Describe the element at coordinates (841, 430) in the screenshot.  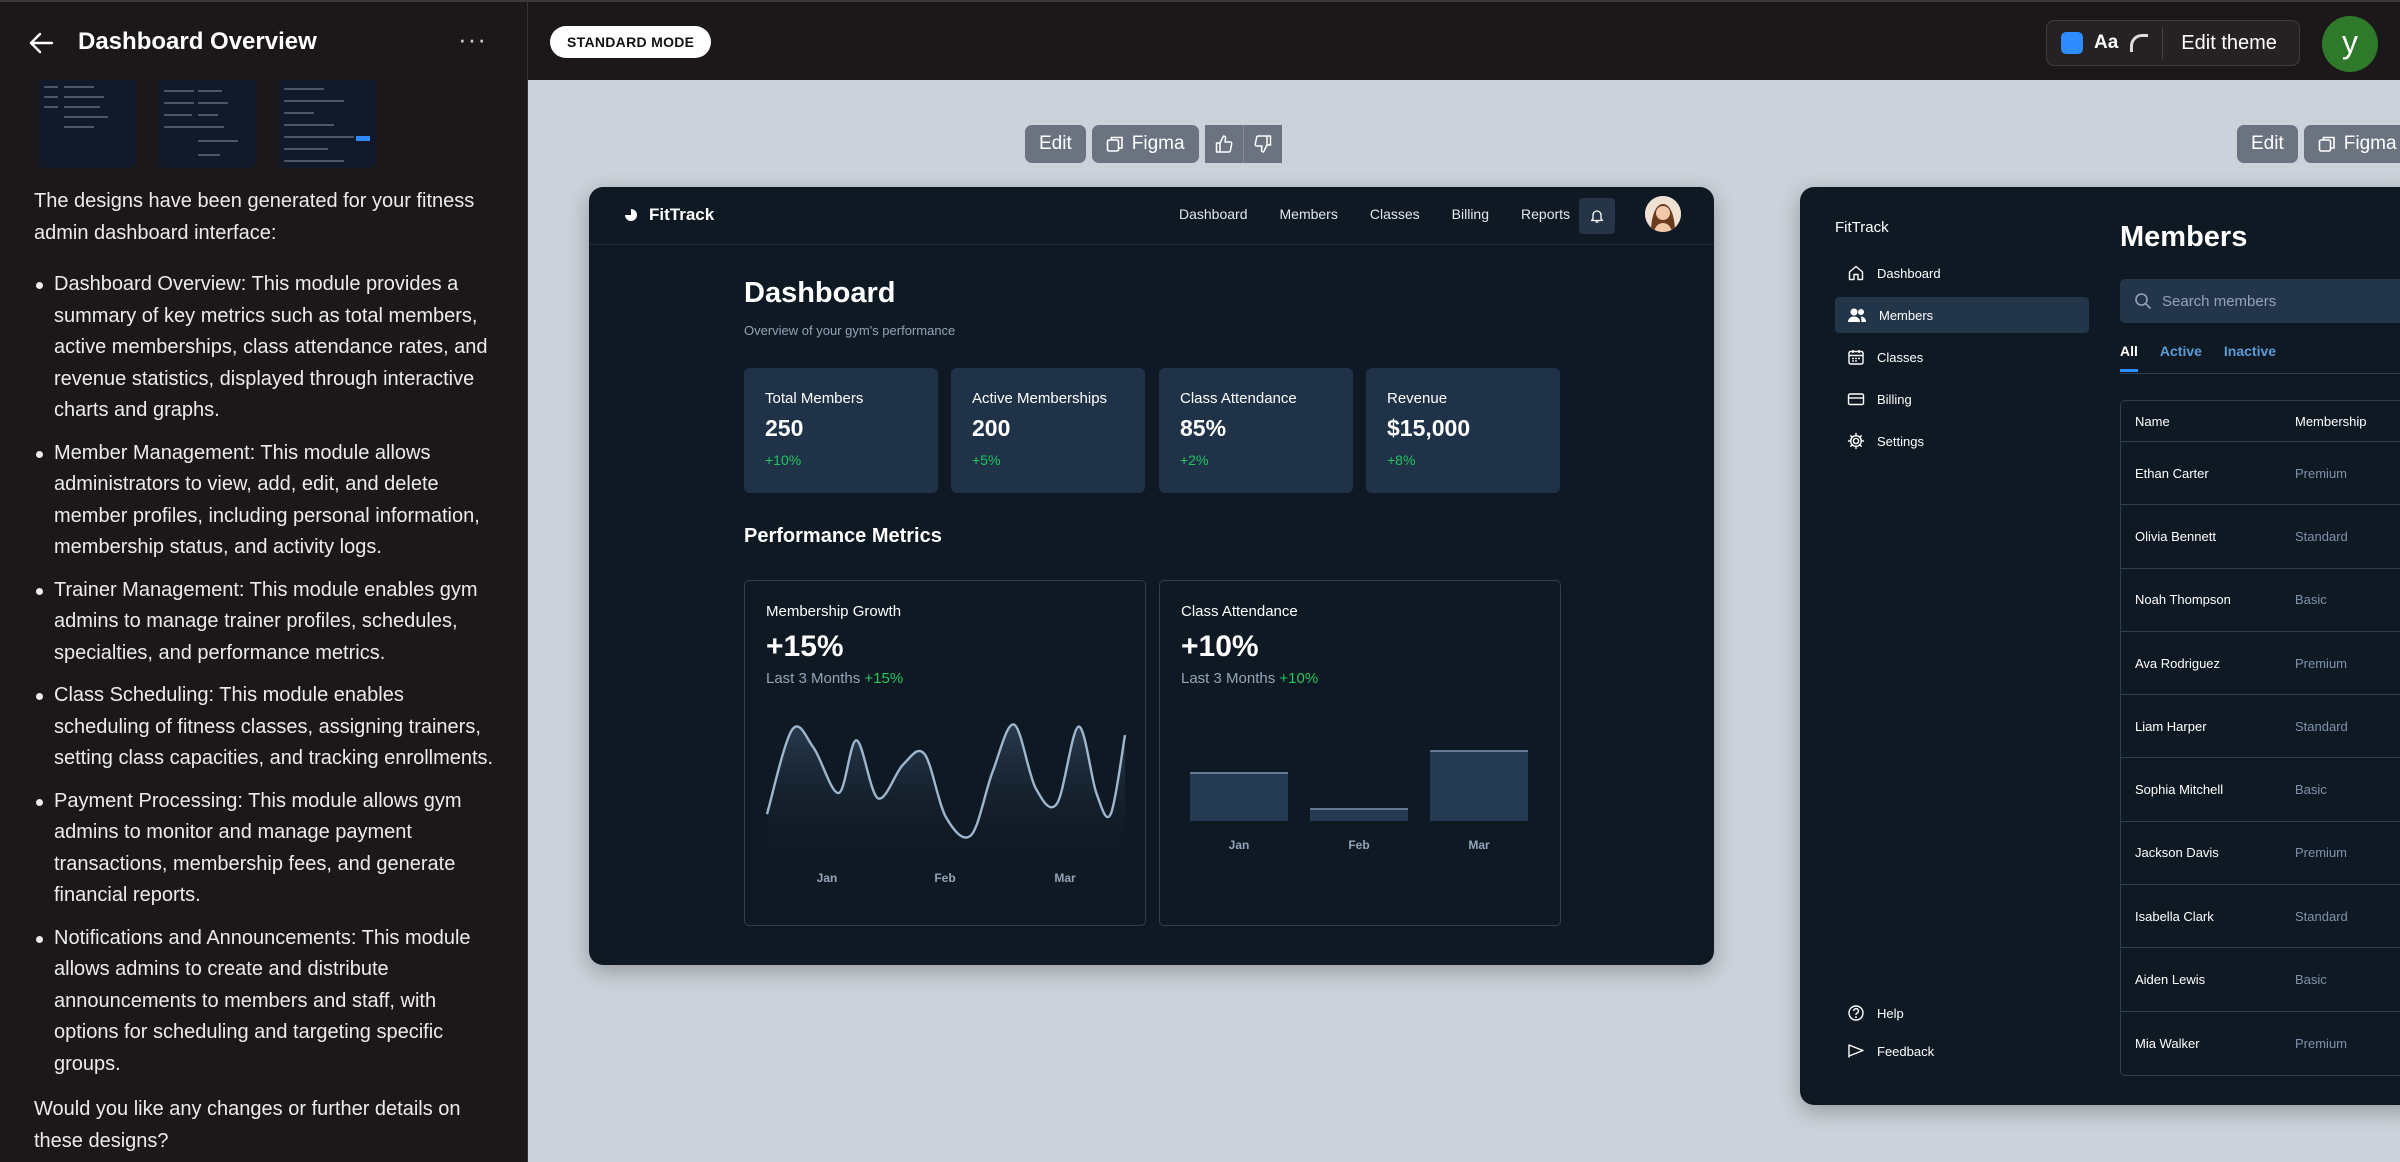
I see `stat-card-total-members: Total Members 250 +10%` at that location.